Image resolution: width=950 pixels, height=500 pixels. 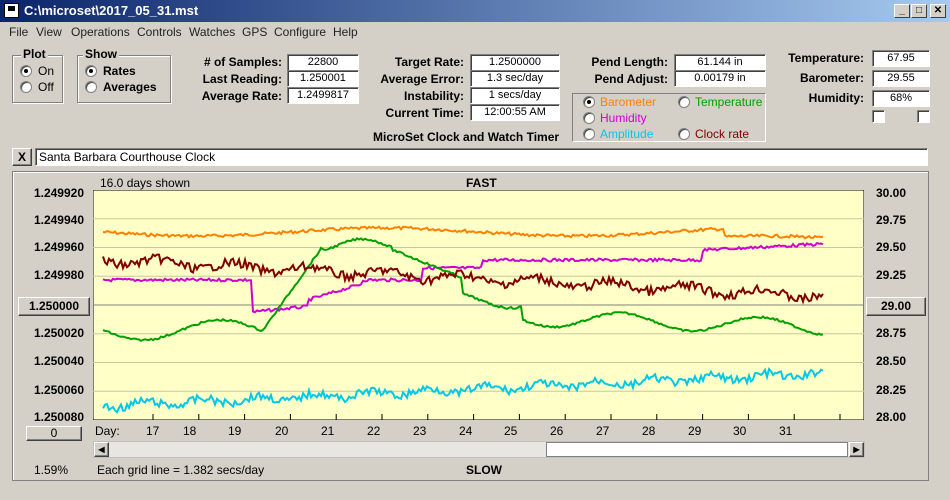 What do you see at coordinates (466, 137) in the screenshot?
I see `app-heading: MicroSet Clock and Watch Timer` at bounding box center [466, 137].